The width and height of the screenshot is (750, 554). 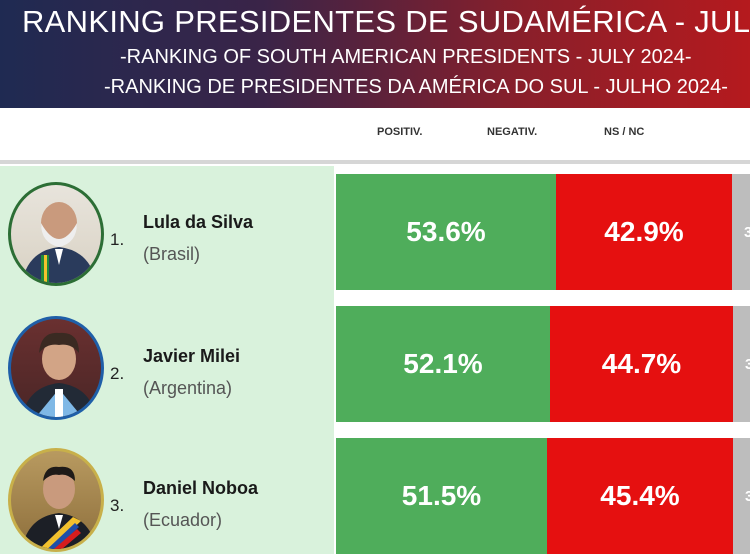 I want to click on president-row-2: 2. Javier Milei (Argentina), so click(x=167, y=366).